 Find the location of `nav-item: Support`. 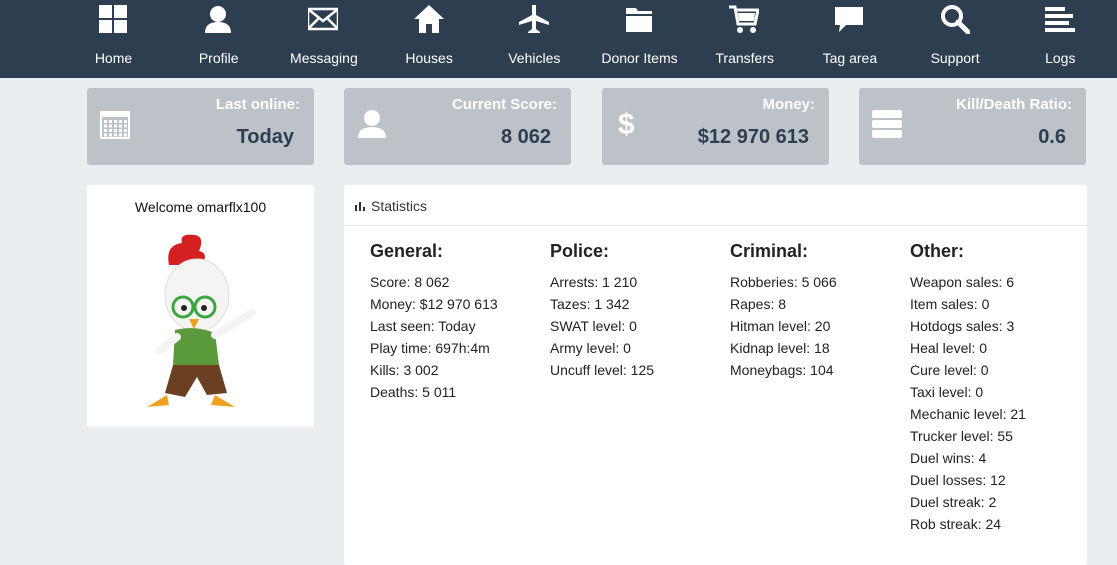

nav-item: Support is located at coordinates (955, 39).